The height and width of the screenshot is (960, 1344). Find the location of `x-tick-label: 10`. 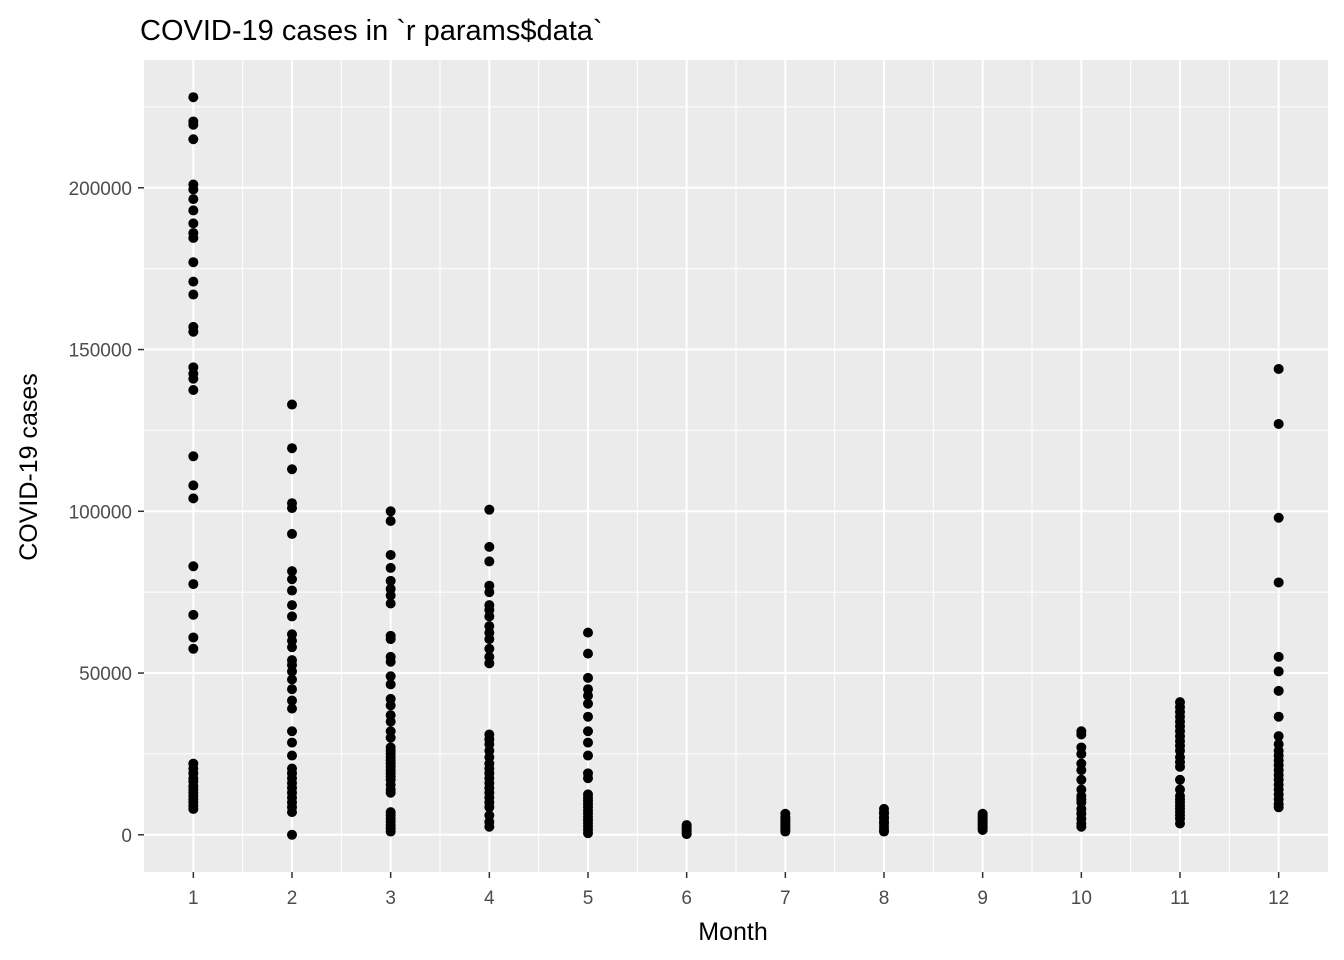

x-tick-label: 10 is located at coordinates (1081, 898).